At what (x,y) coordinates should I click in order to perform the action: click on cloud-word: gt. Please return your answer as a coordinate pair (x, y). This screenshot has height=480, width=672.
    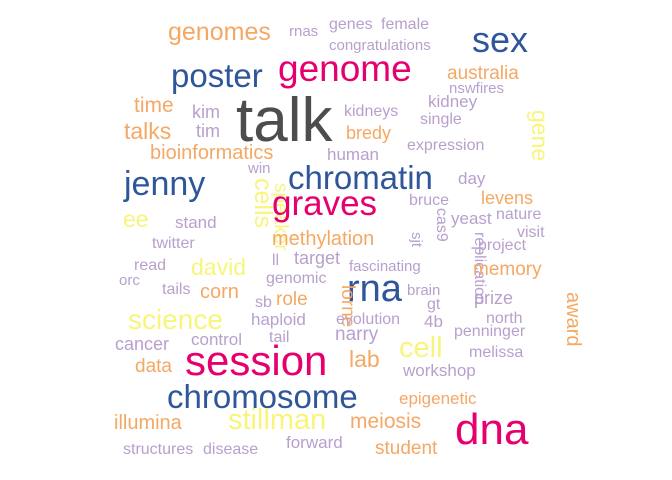
    Looking at the image, I should click on (434, 304).